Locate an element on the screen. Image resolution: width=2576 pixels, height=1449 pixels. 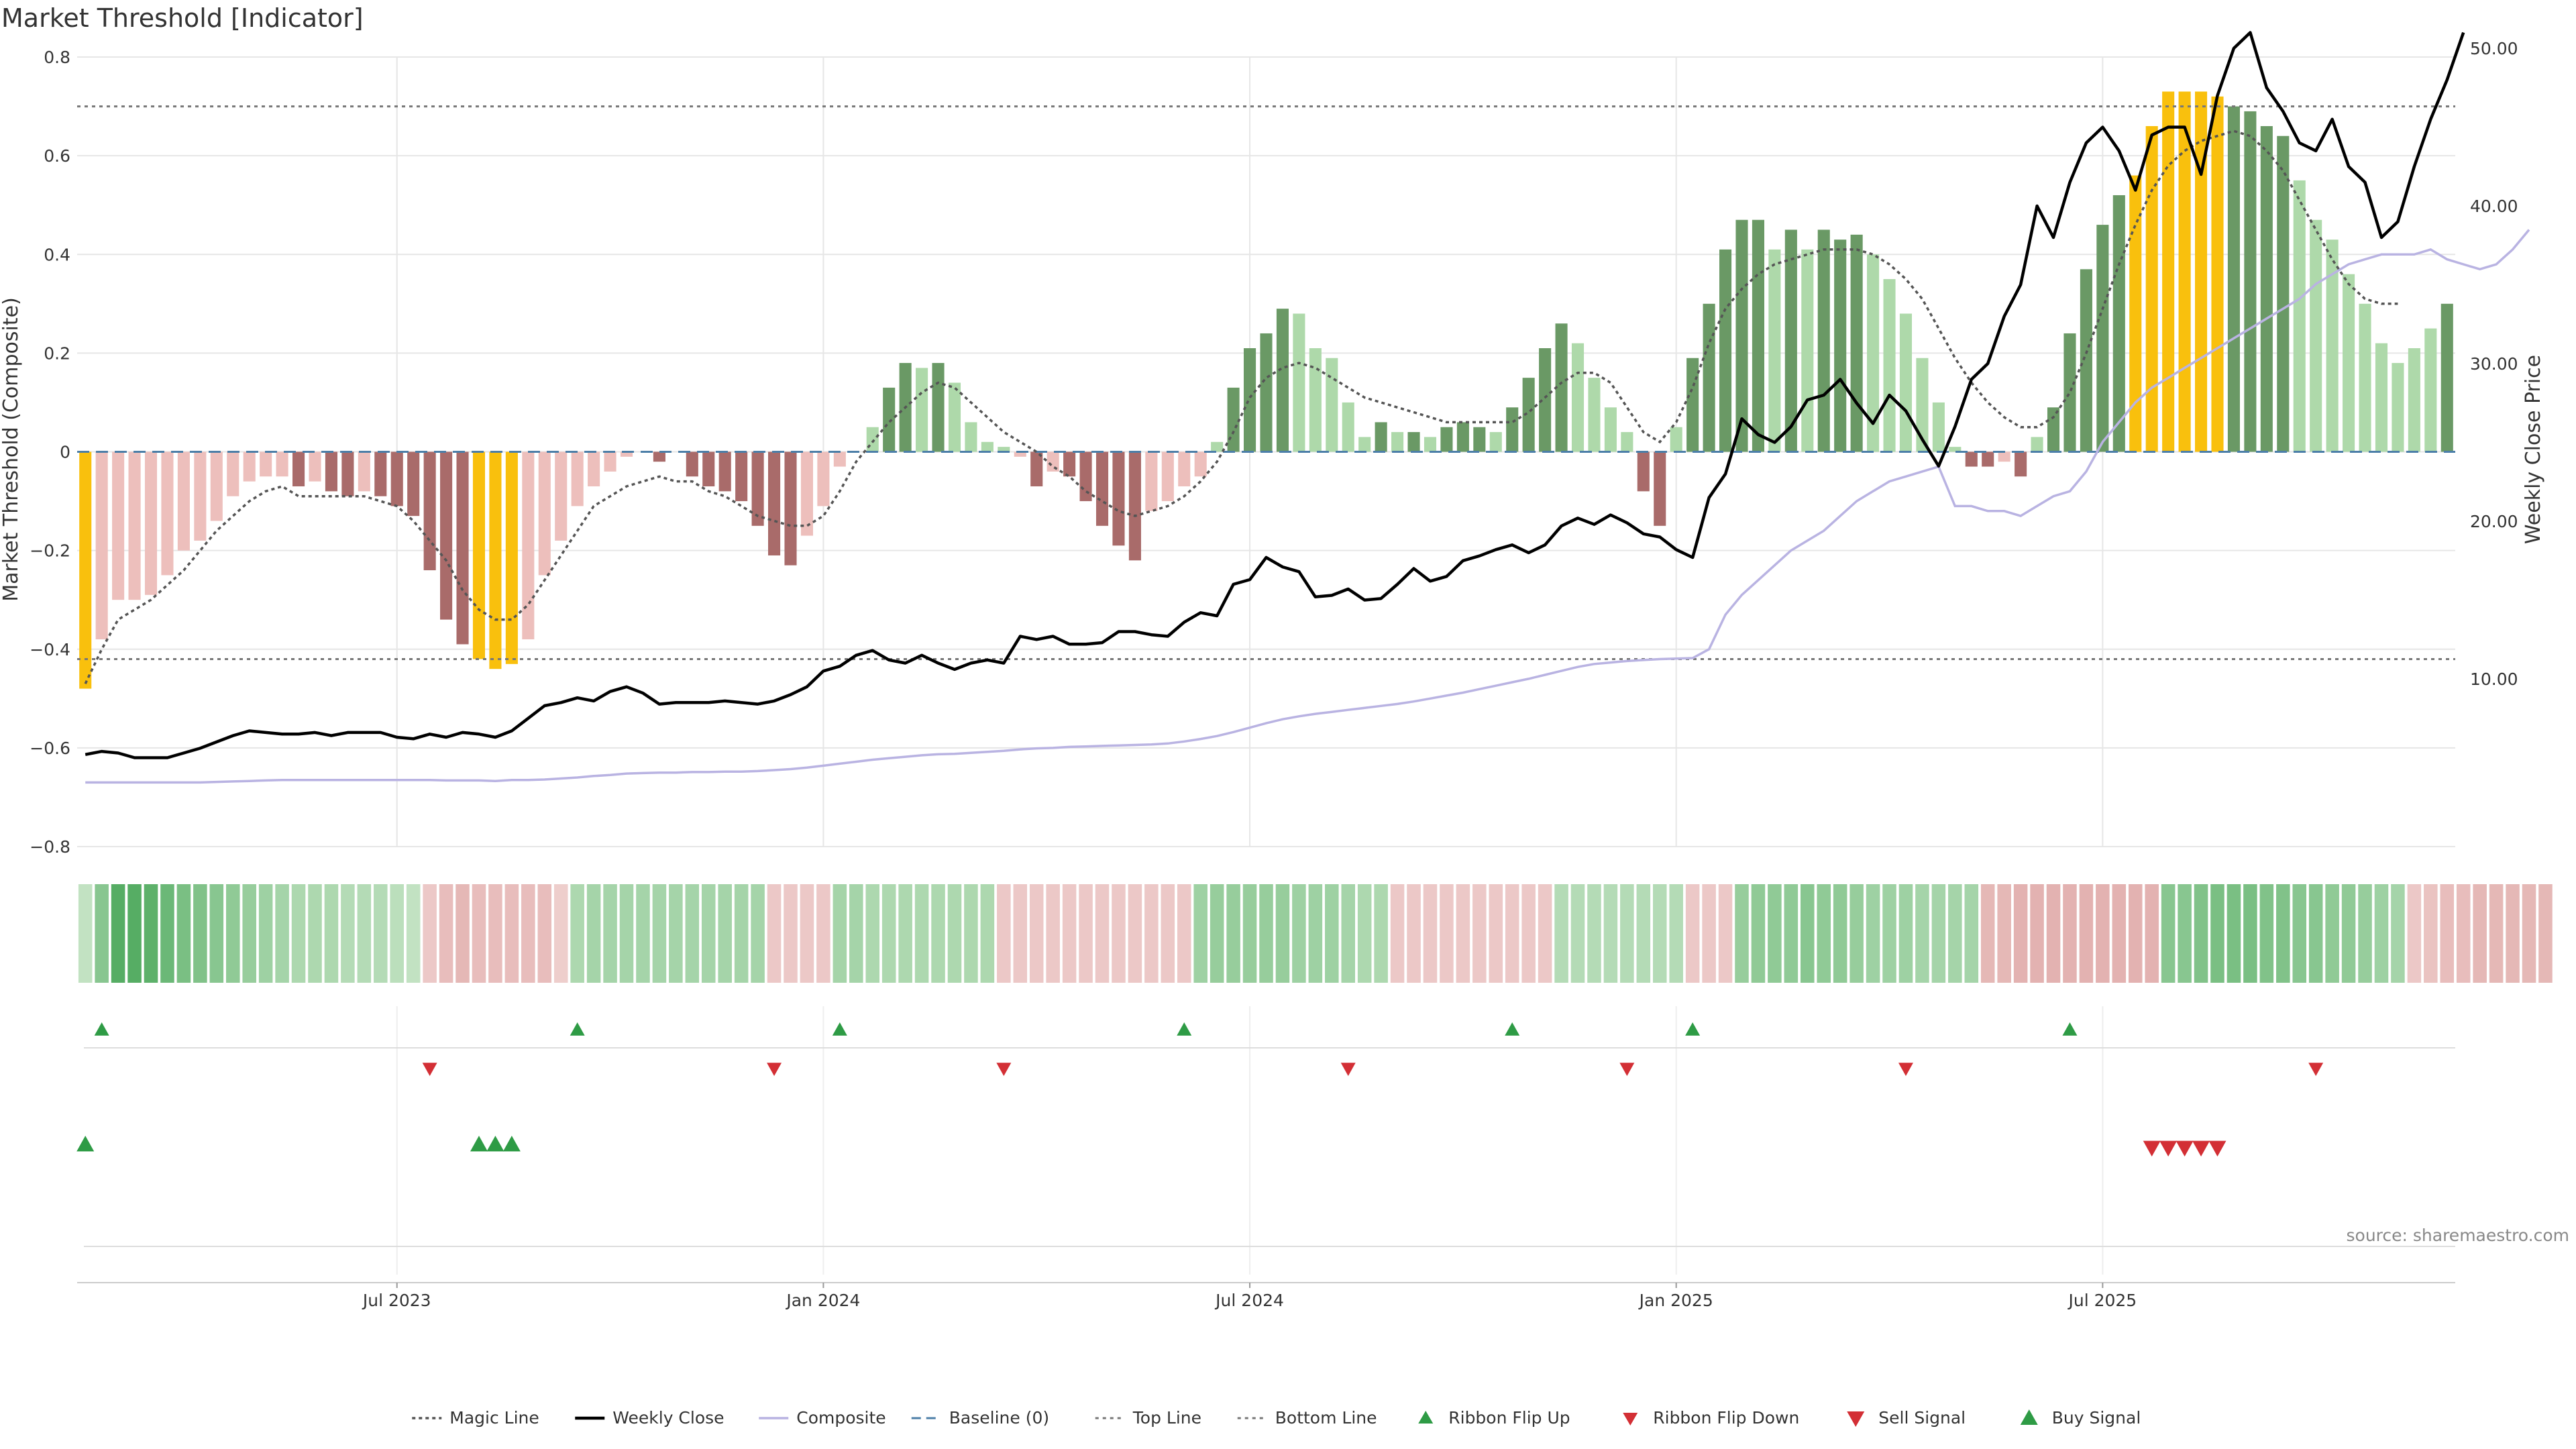
x-tick-label: Jul 2024 is located at coordinates (1249, 1300).